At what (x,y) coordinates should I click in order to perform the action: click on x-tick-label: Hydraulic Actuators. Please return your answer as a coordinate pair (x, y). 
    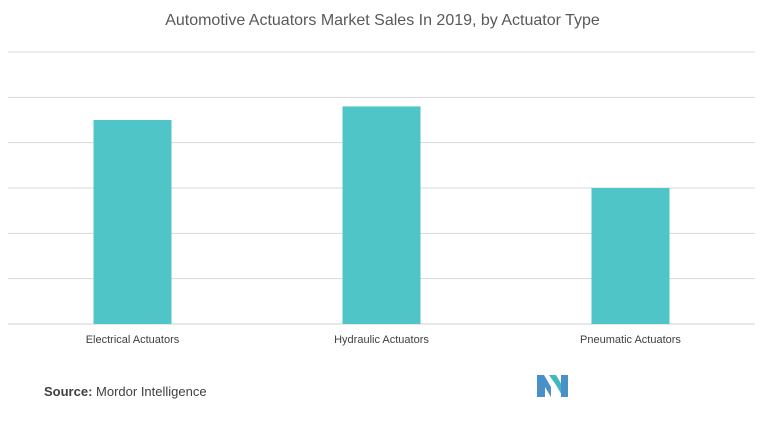
    Looking at the image, I should click on (381, 340).